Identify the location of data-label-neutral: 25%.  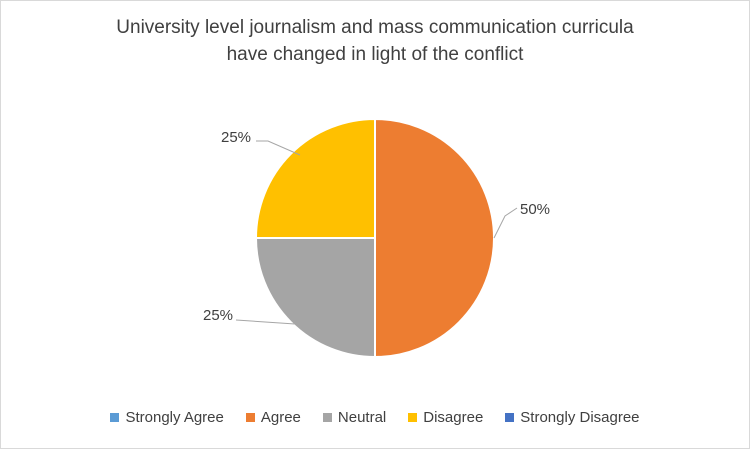
(218, 315).